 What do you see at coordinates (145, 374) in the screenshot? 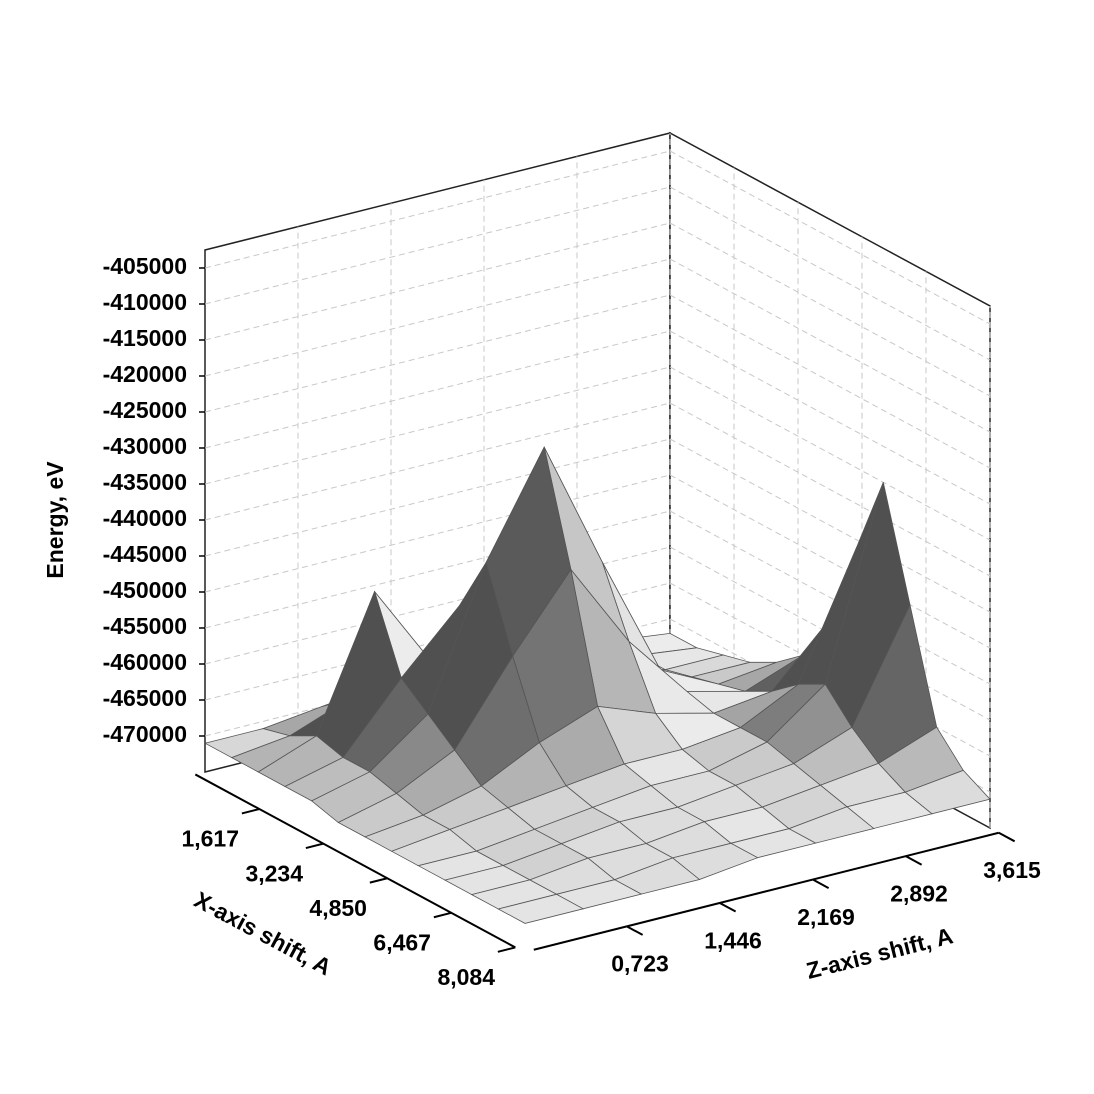
I see `z-tick-label: -420000` at bounding box center [145, 374].